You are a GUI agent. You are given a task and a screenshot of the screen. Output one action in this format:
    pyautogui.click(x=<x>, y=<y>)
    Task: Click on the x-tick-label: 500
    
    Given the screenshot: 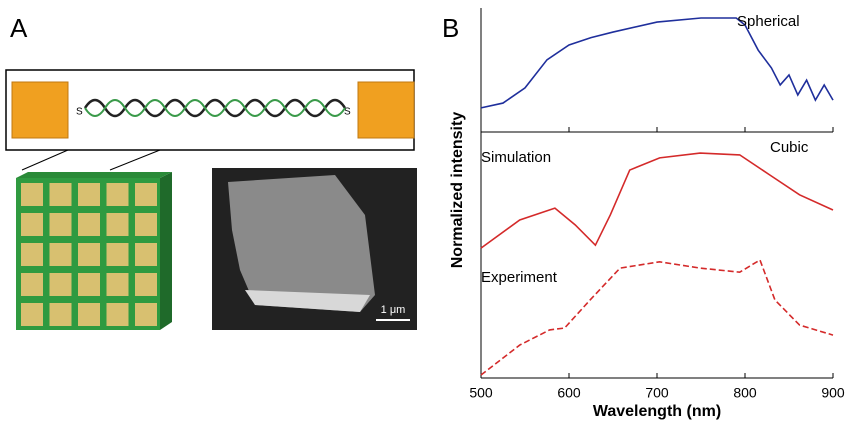 What is the action you would take?
    pyautogui.click(x=481, y=393)
    